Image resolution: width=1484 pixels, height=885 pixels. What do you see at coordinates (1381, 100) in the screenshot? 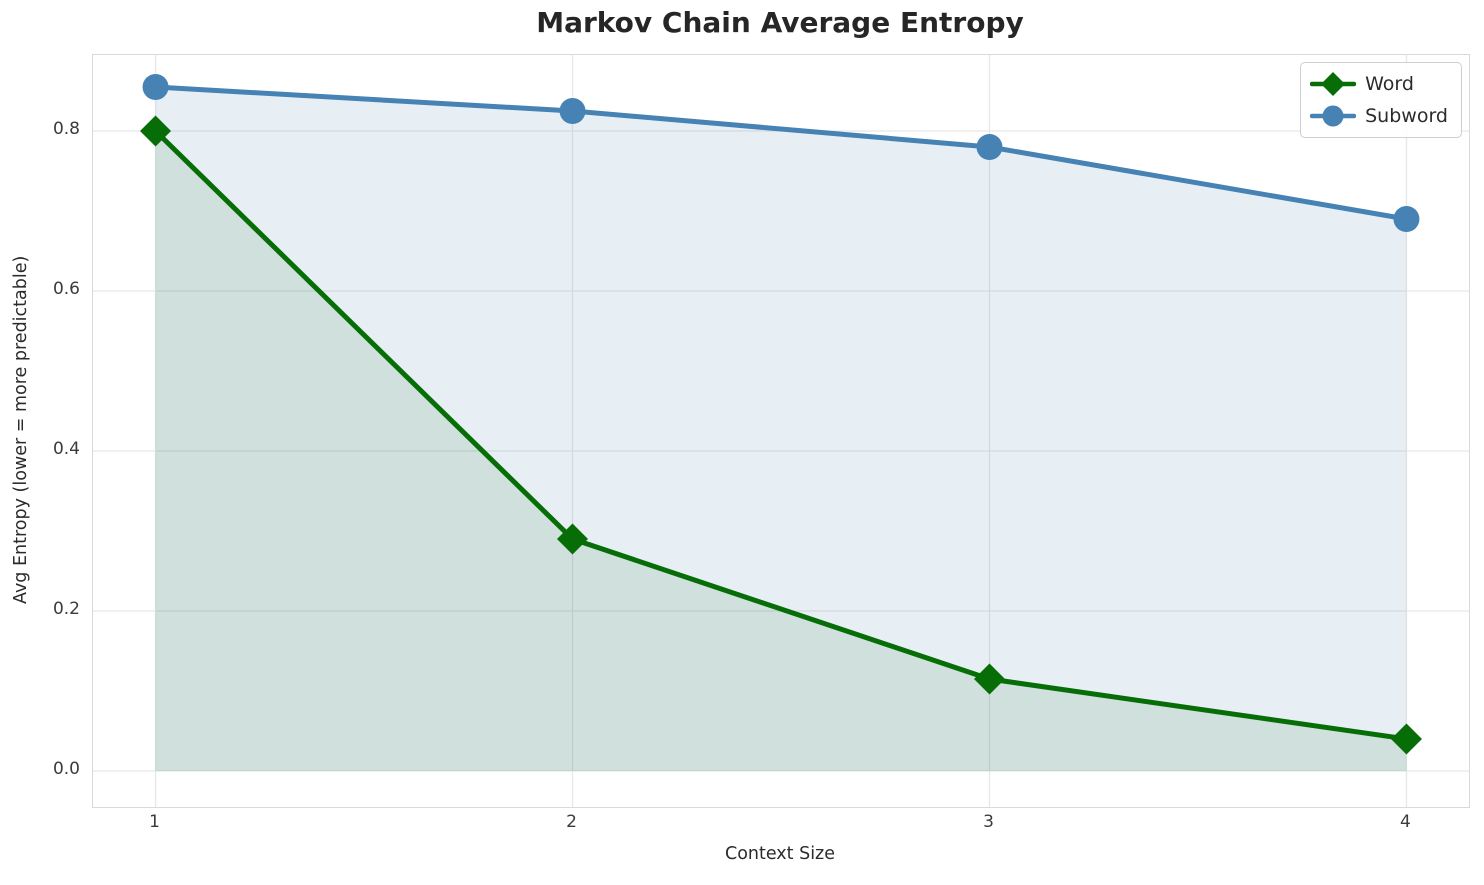
I see `legend: Word Subword` at bounding box center [1381, 100].